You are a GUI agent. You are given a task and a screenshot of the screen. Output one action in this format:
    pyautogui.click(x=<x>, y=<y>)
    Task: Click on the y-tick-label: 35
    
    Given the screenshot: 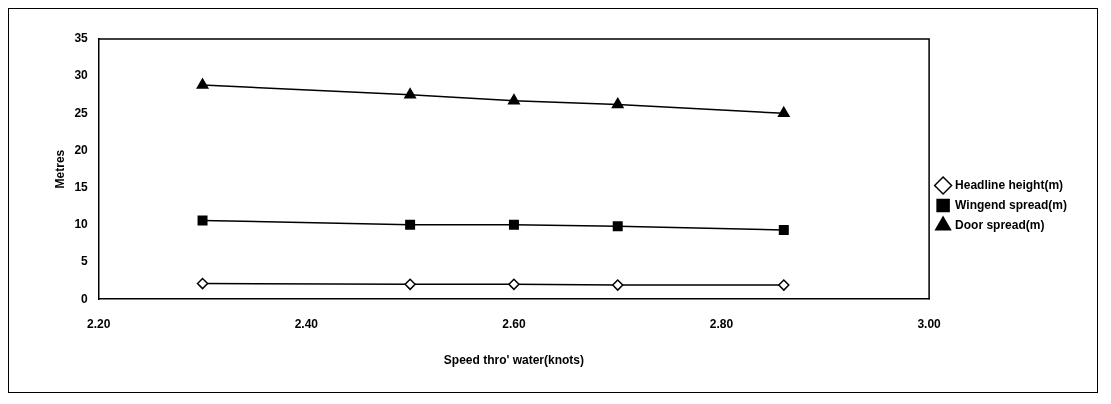 What is the action you would take?
    pyautogui.click(x=81, y=38)
    